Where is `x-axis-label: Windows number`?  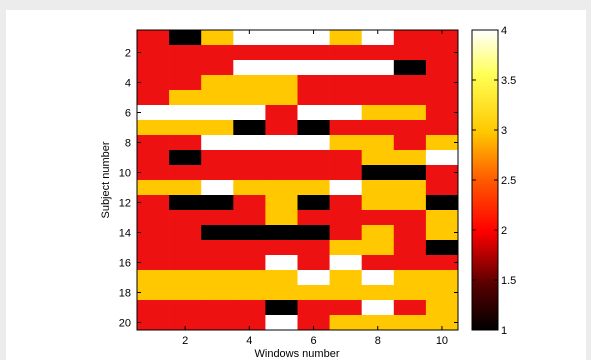 x-axis-label: Windows number is located at coordinates (297, 354).